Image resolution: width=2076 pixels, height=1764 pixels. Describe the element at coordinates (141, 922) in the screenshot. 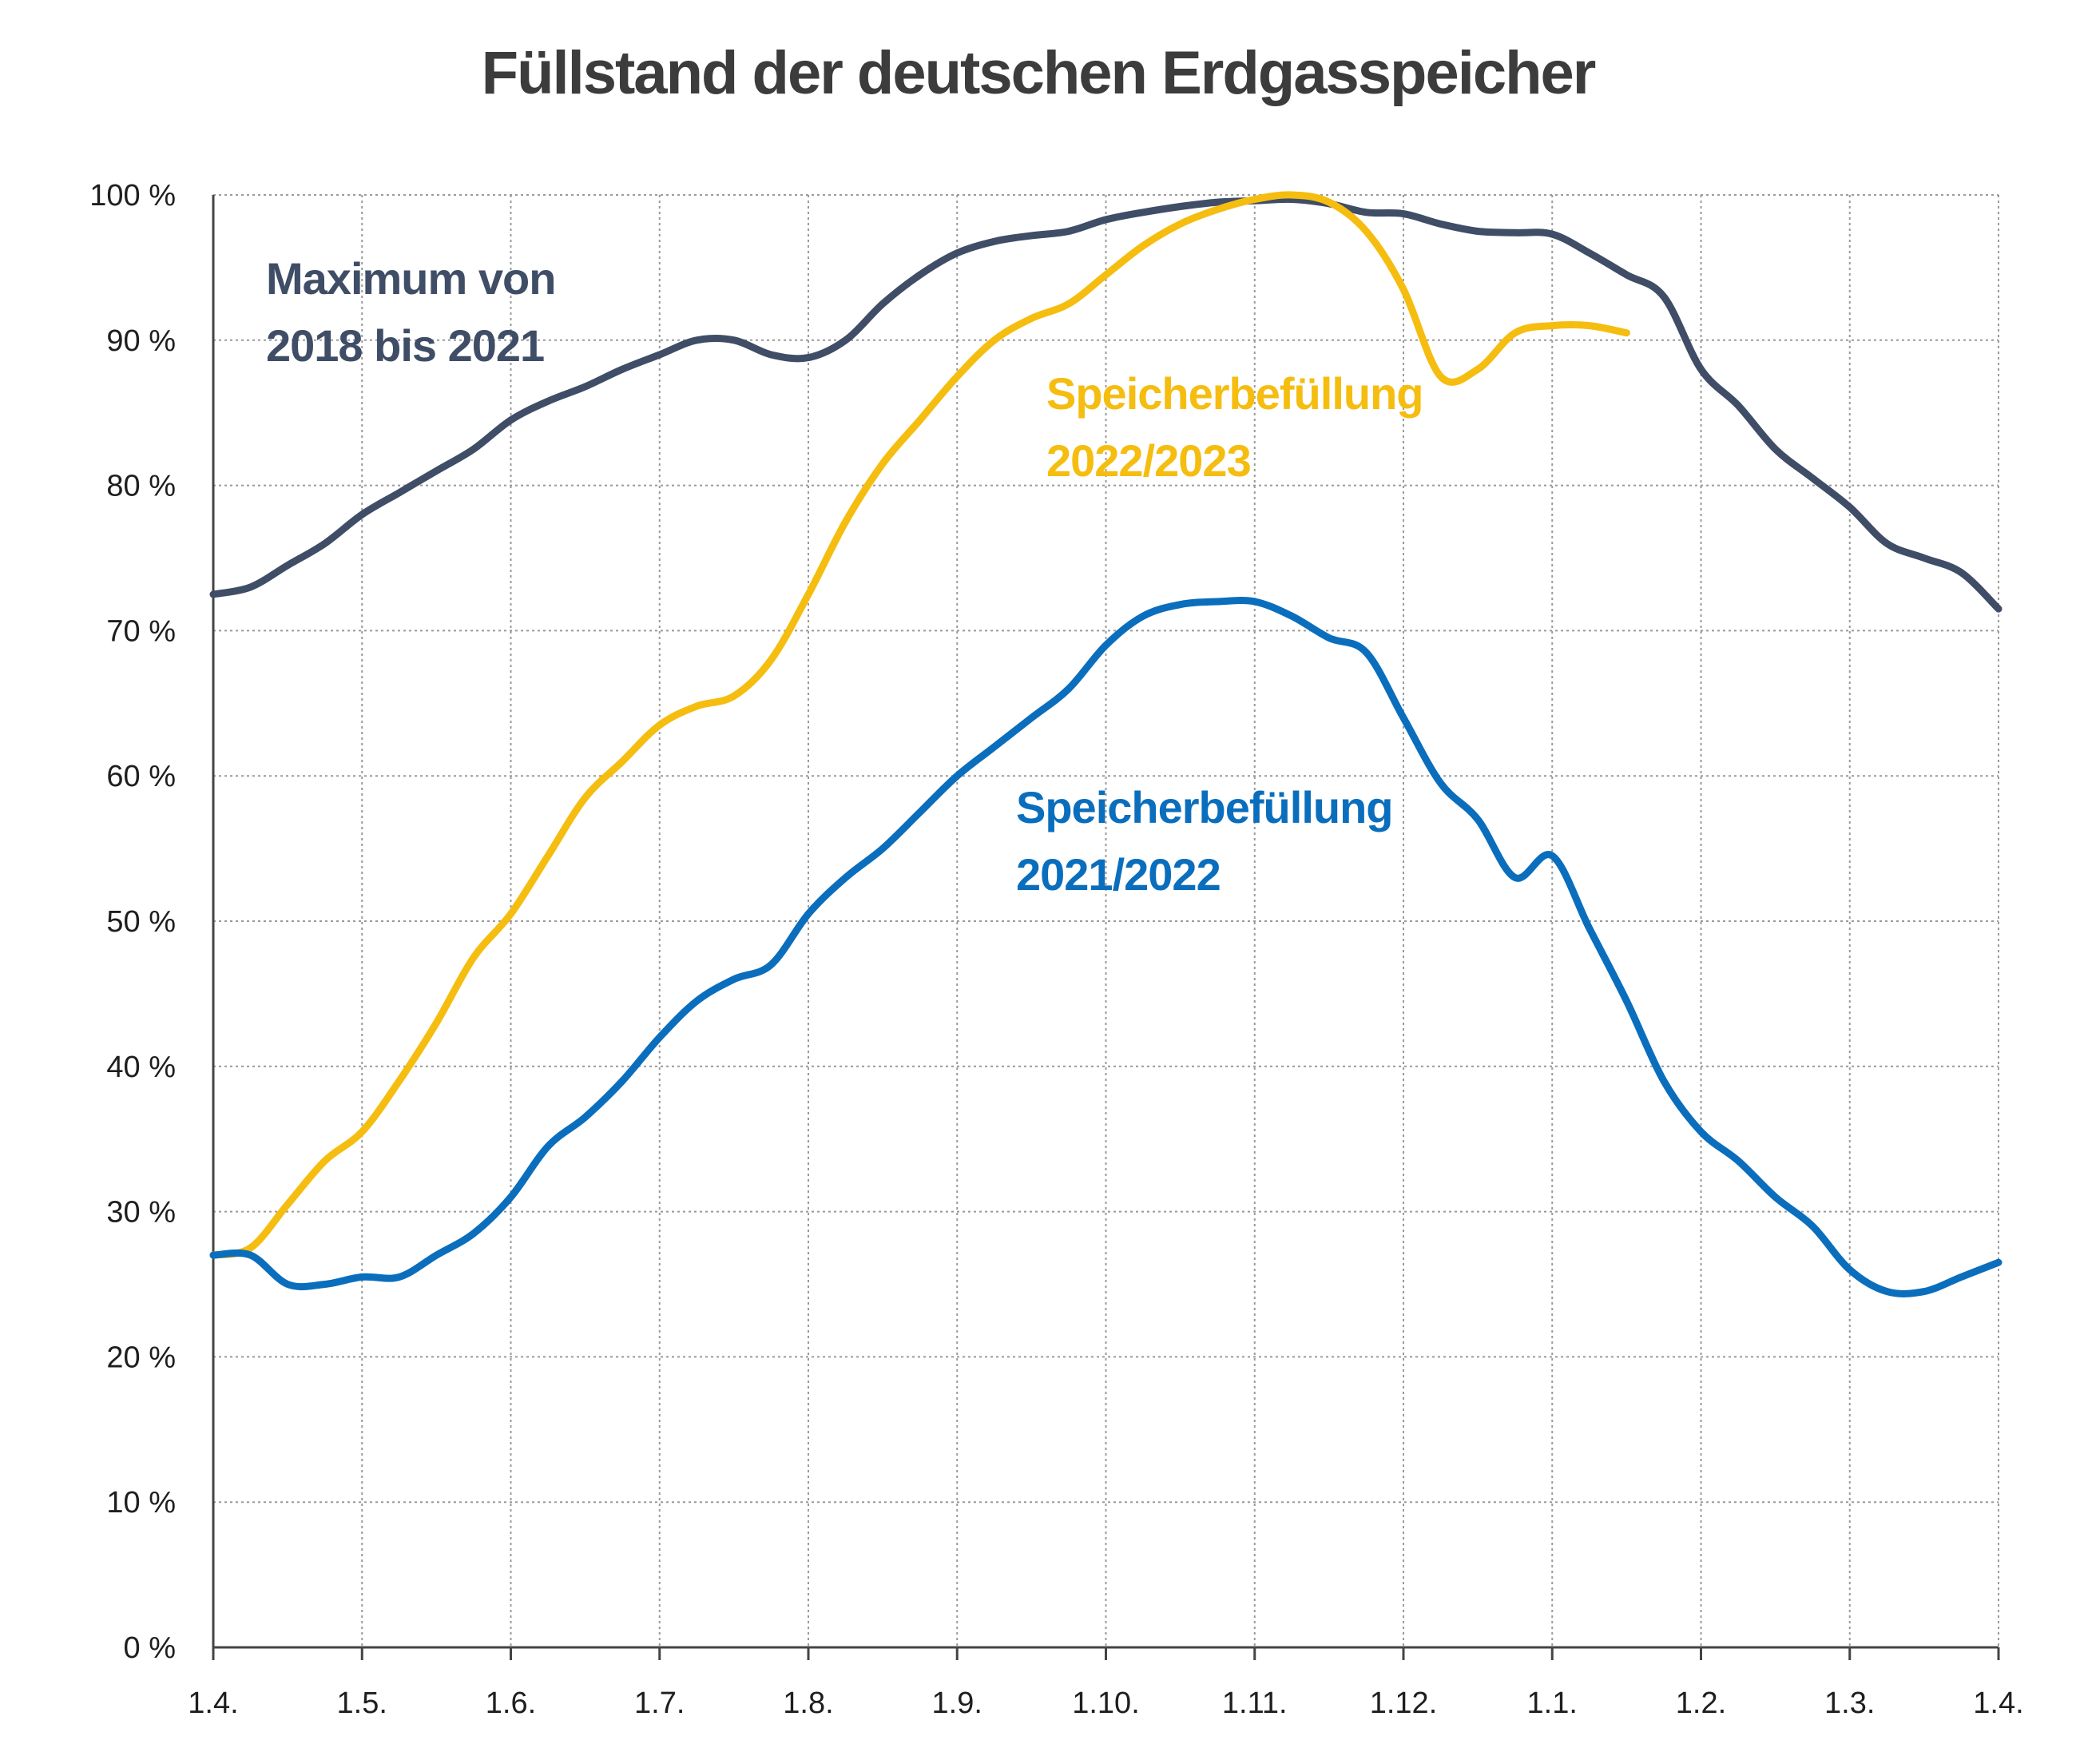

I see `y-tick-label: 50 %` at that location.